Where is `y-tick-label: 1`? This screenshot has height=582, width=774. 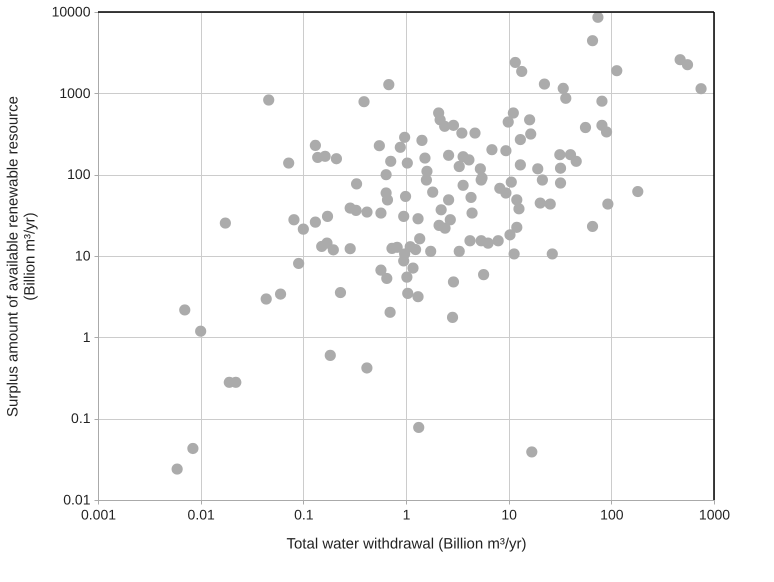 y-tick-label: 1 is located at coordinates (86, 336).